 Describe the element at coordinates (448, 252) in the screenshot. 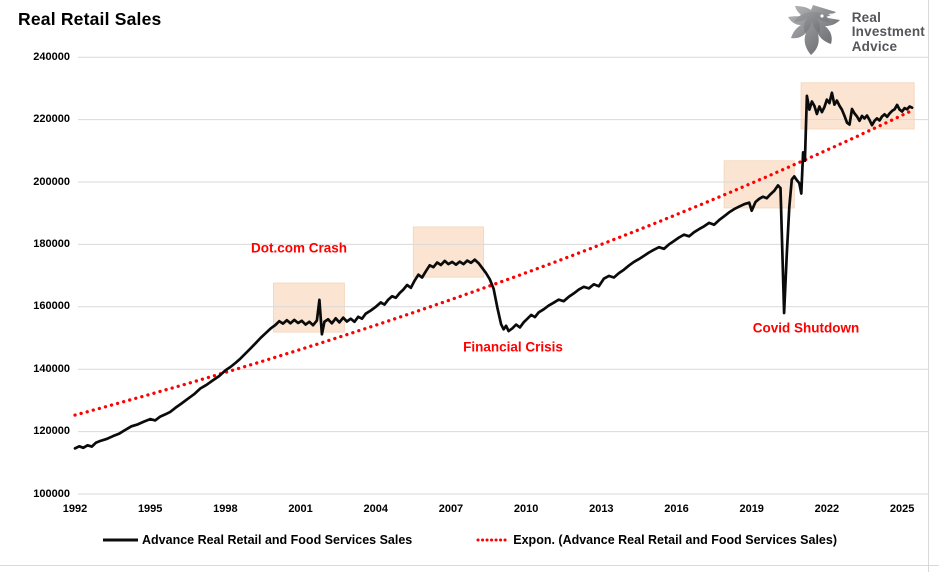

I see `financial-crisis-box` at that location.